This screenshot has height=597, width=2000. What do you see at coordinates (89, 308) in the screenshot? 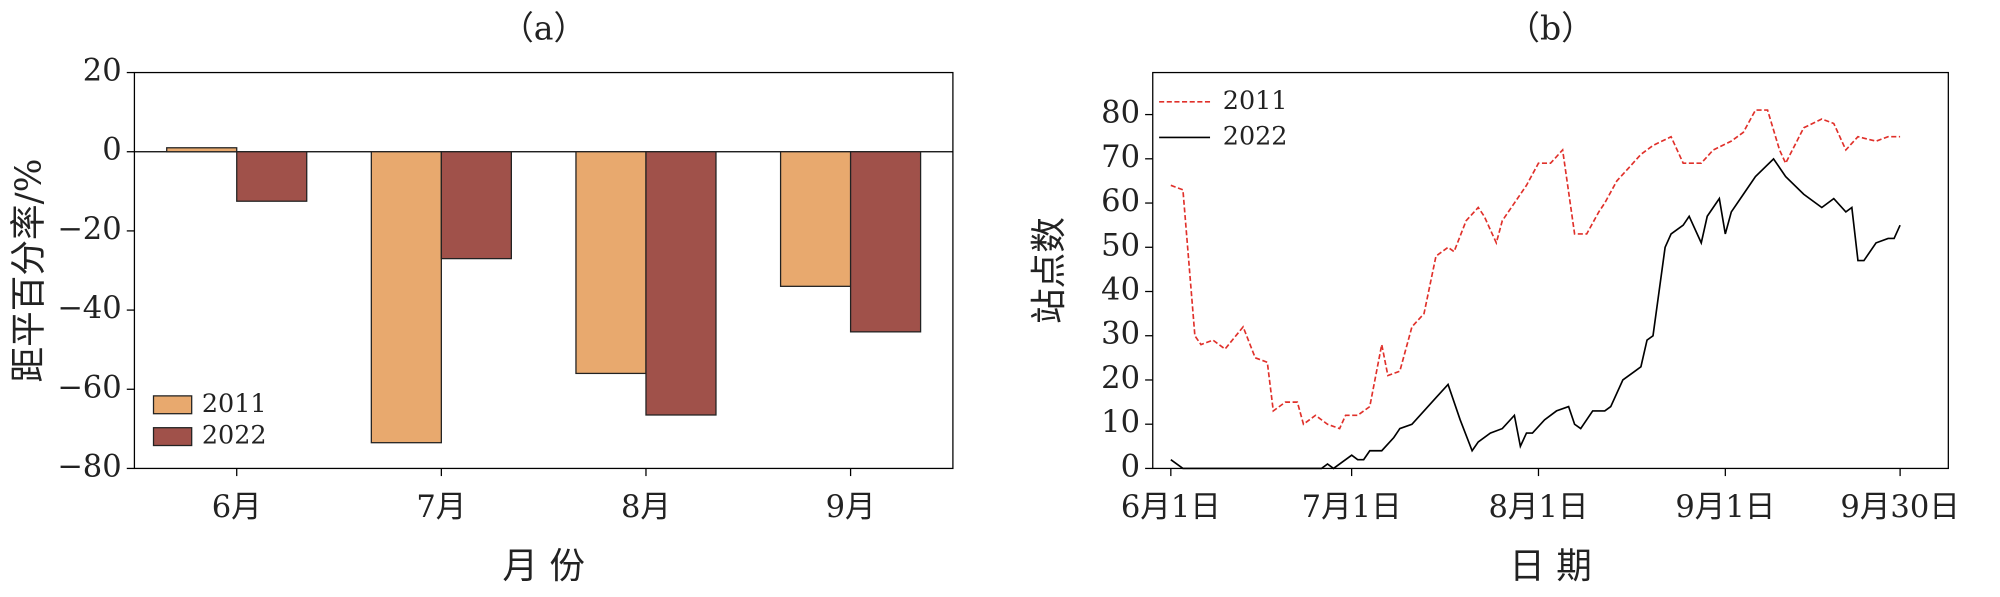
I see `y-tick-label: −40` at bounding box center [89, 308].